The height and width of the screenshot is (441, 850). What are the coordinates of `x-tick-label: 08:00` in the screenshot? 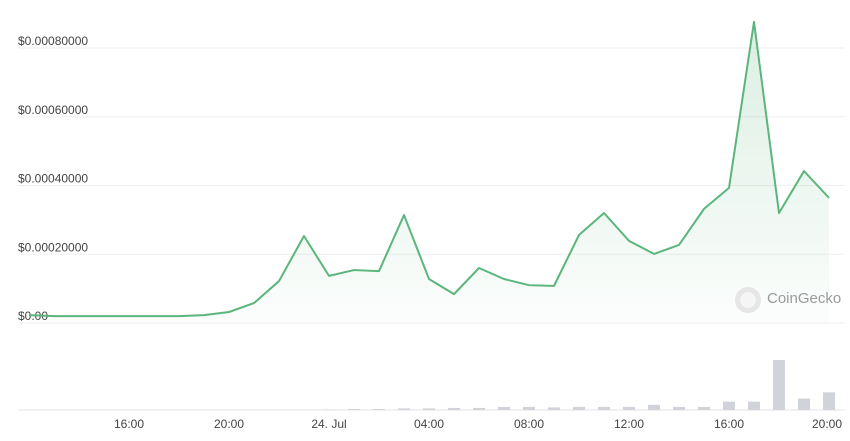 It's located at (529, 424).